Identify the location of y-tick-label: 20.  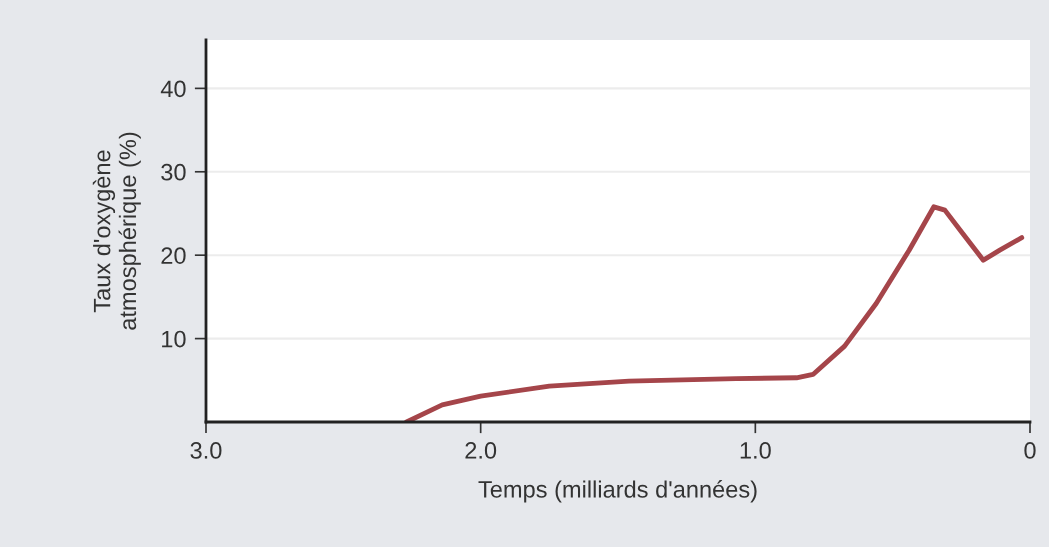
(173, 255).